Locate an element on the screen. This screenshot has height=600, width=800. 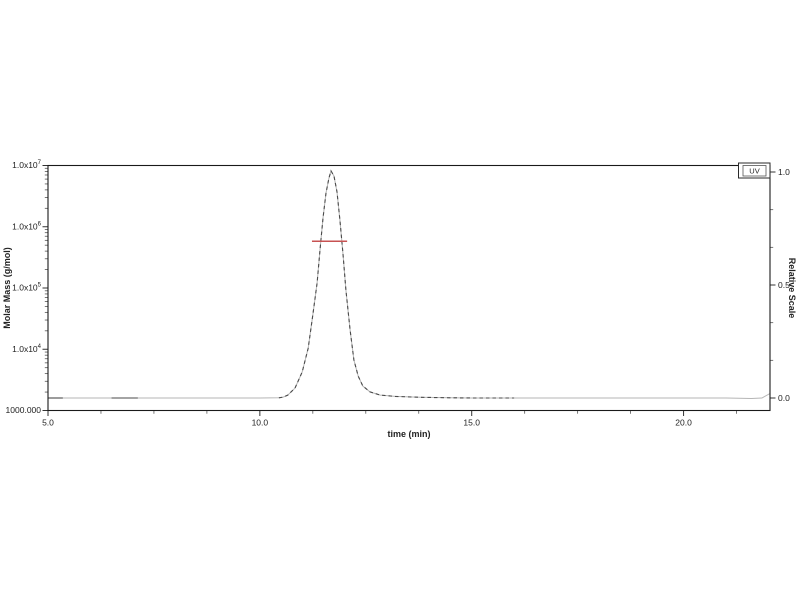
y-right-tick-label: 0.5 is located at coordinates (784, 285).